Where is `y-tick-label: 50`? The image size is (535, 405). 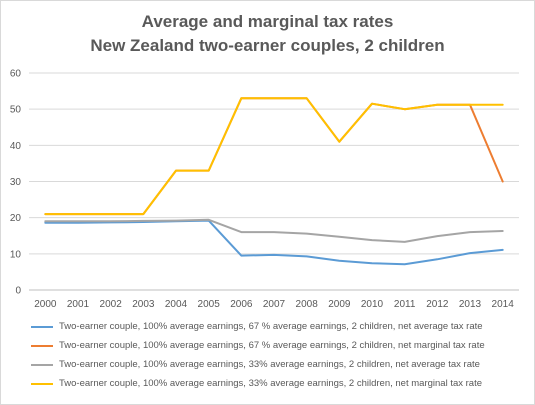
y-tick-label: 50 is located at coordinates (16, 110).